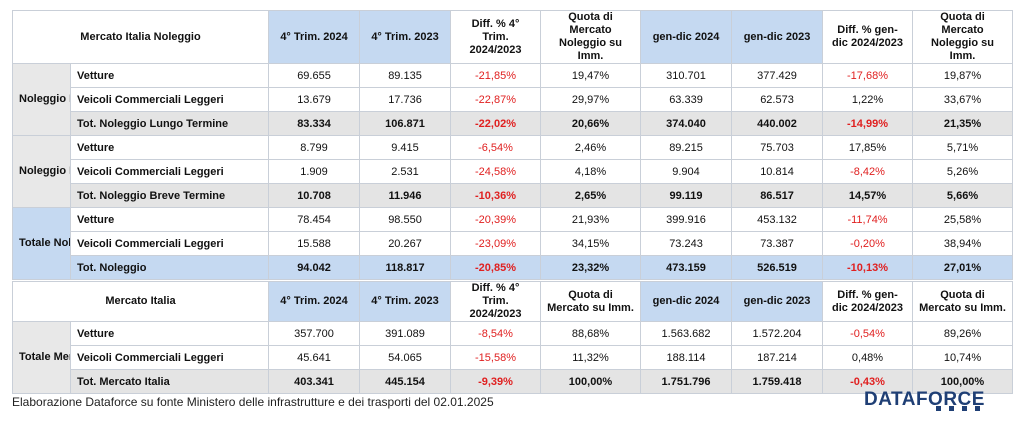 The image size is (1024, 426). What do you see at coordinates (496, 243) in the screenshot?
I see `table-cell: -23,09%` at bounding box center [496, 243].